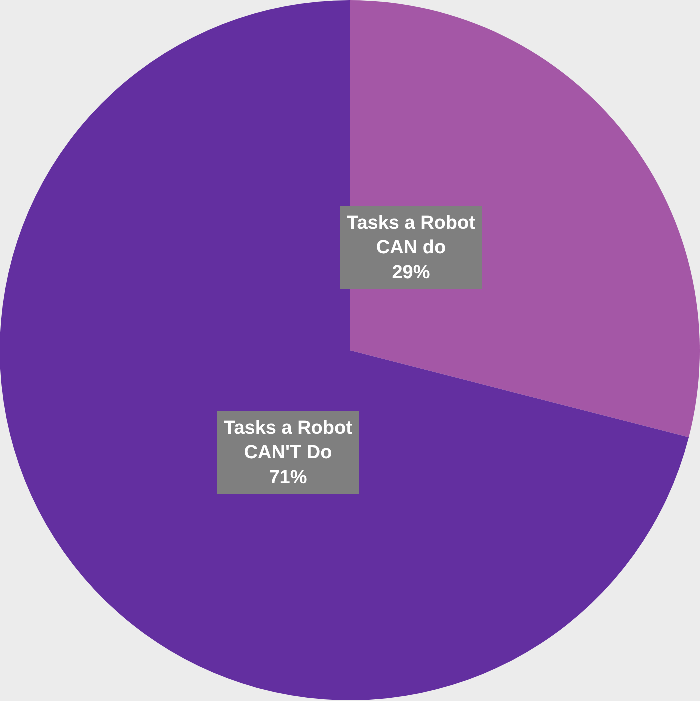 The image size is (700, 701). Describe the element at coordinates (288, 477) in the screenshot. I see `data-label: 71%` at that location.